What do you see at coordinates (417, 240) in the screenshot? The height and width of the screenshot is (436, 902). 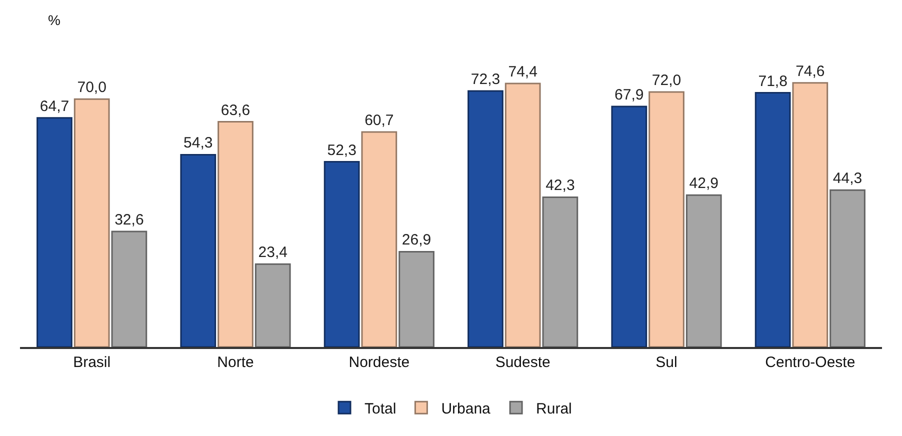 I see `data-label: 26,9` at bounding box center [417, 240].